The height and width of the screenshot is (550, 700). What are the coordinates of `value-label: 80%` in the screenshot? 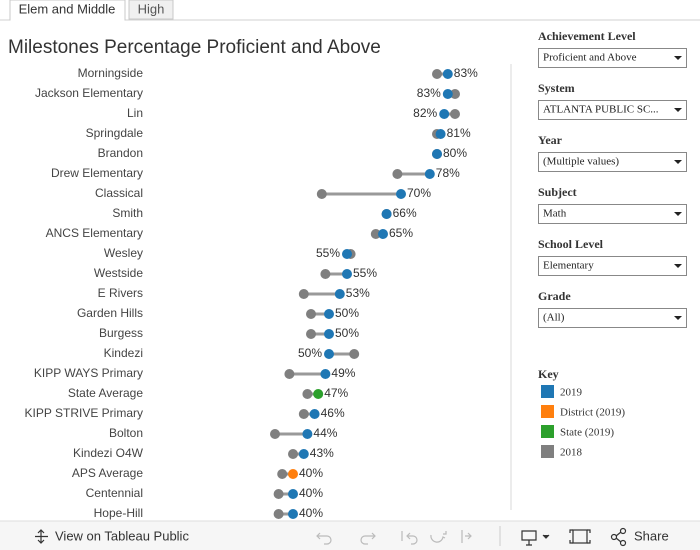 It's located at (455, 153).